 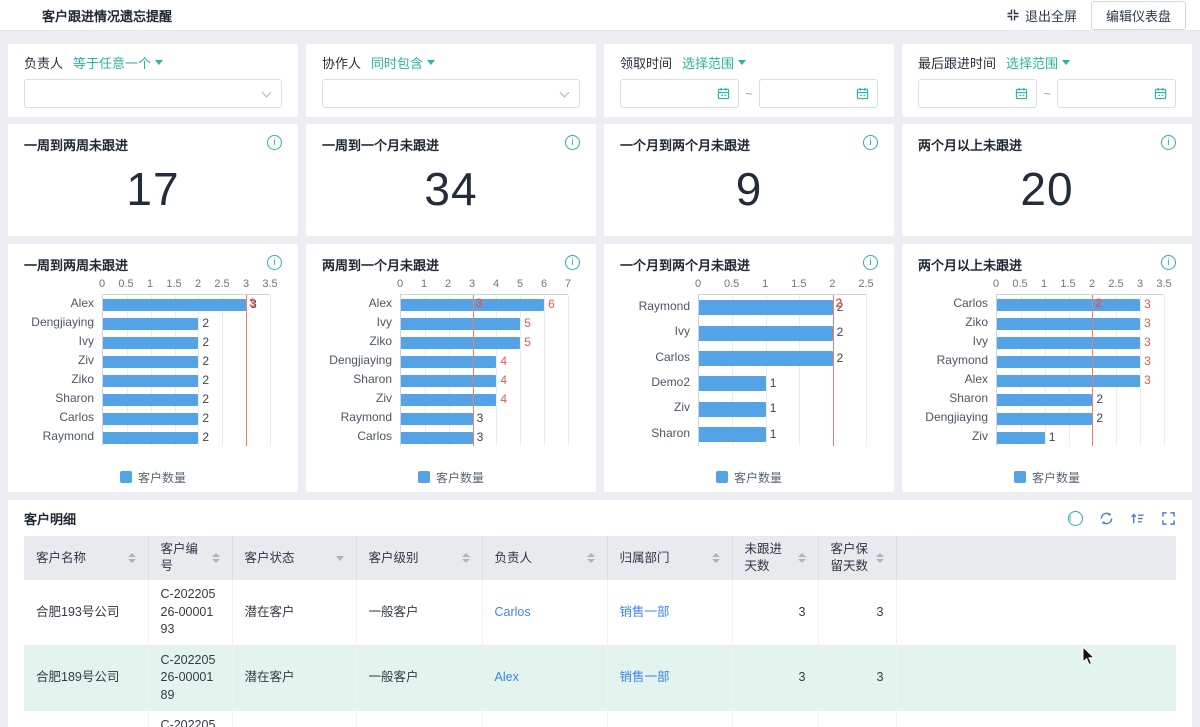 What do you see at coordinates (190, 558) in the screenshot?
I see `column-header: 客户编号` at bounding box center [190, 558].